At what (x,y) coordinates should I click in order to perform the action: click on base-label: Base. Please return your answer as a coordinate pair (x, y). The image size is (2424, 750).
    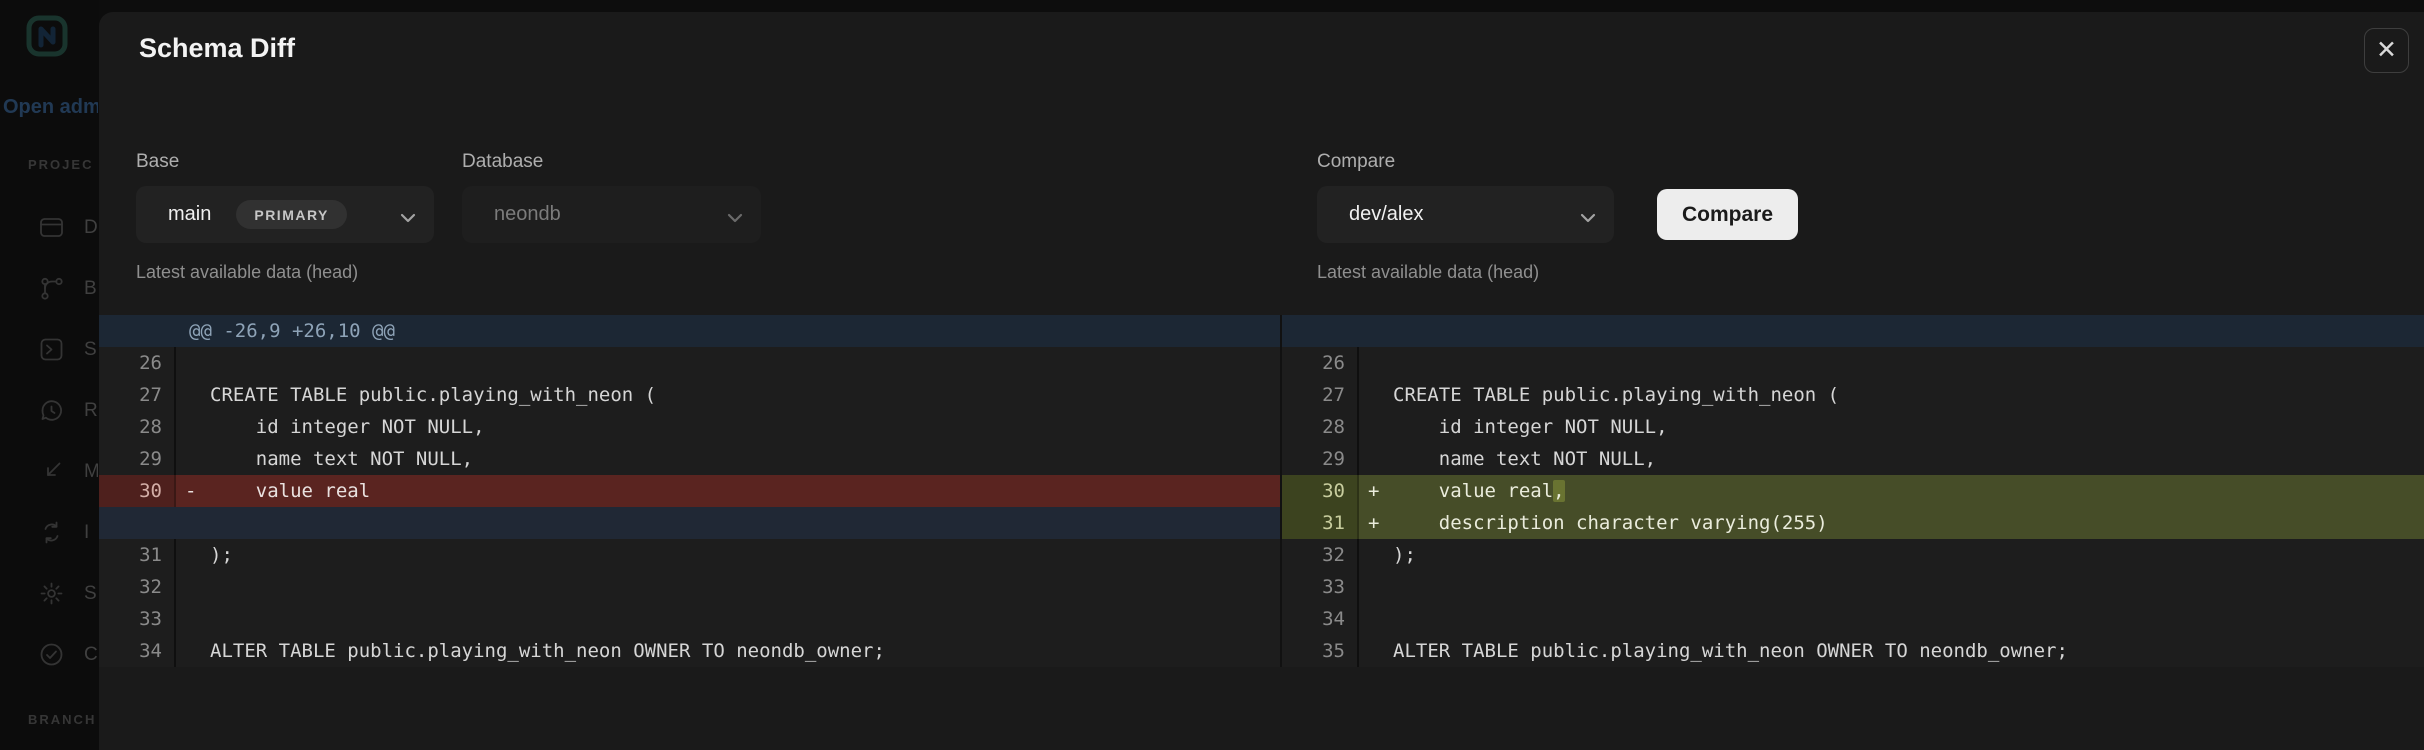
    Looking at the image, I should click on (158, 161).